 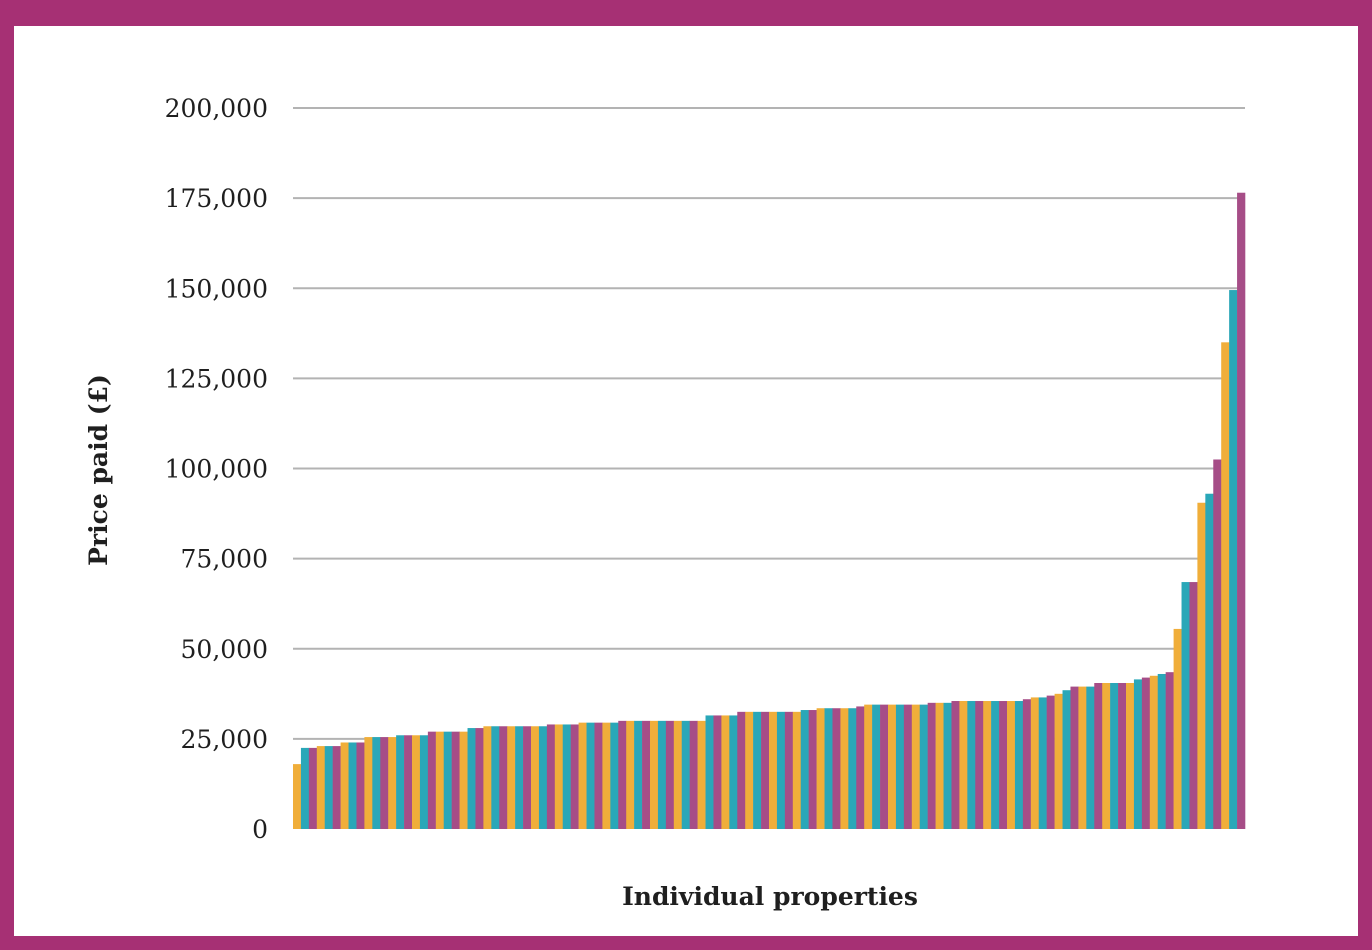 I want to click on y-tick-label: 50,000, so click(x=224, y=649).